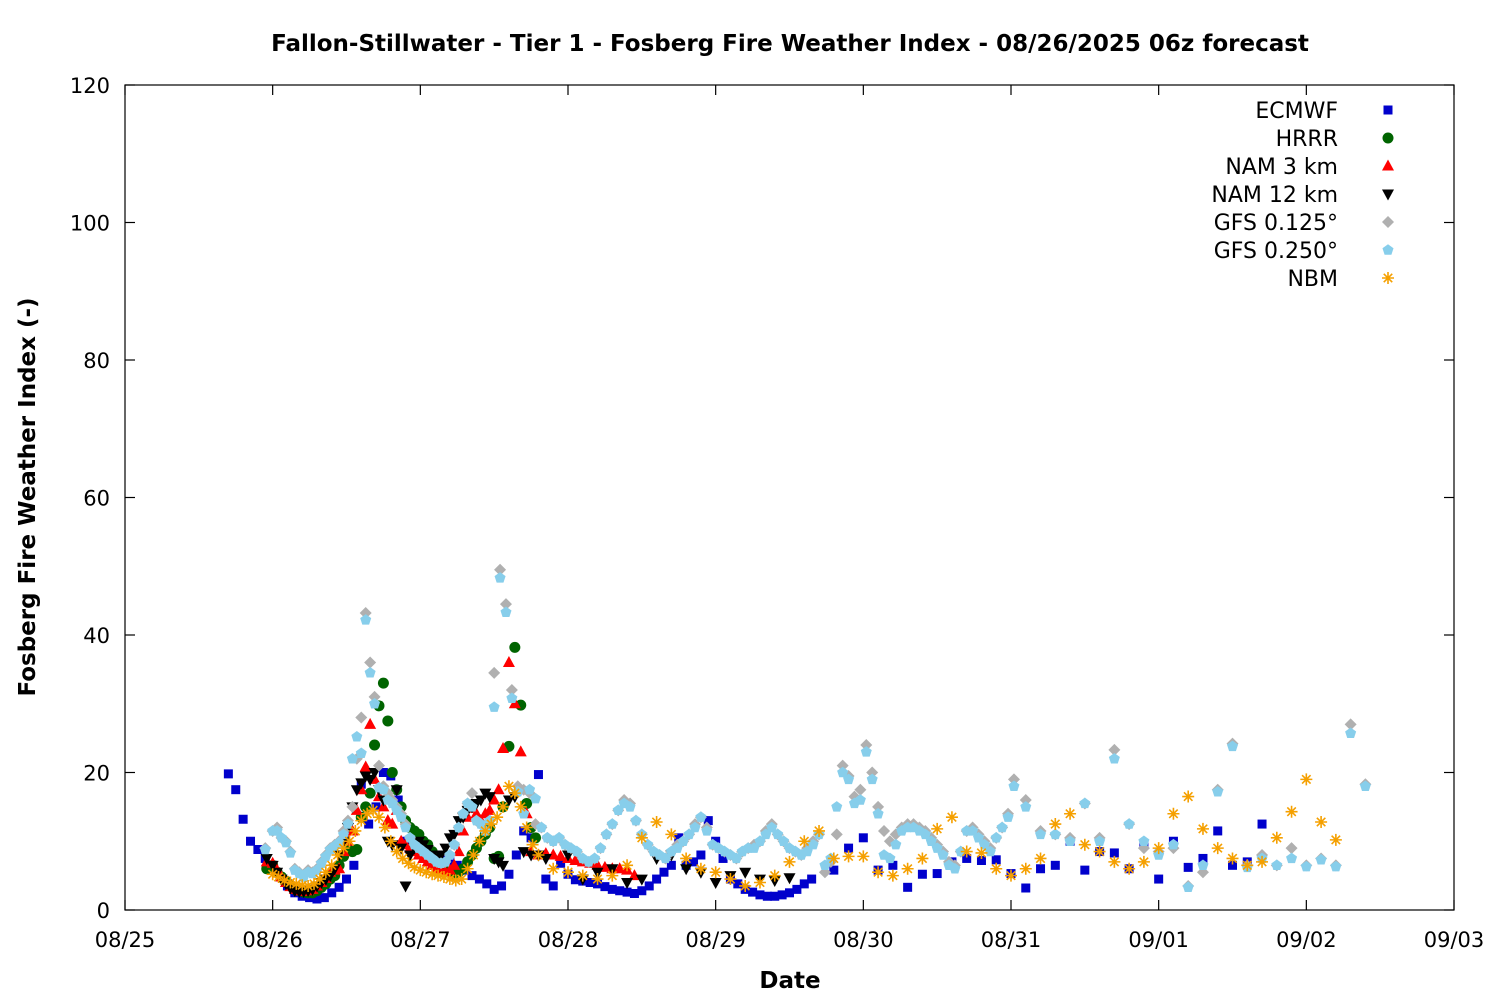 The width and height of the screenshot is (1500, 1000). Describe the element at coordinates (1307, 139) in the screenshot. I see `legend-label-hrrr: HRRR` at that location.